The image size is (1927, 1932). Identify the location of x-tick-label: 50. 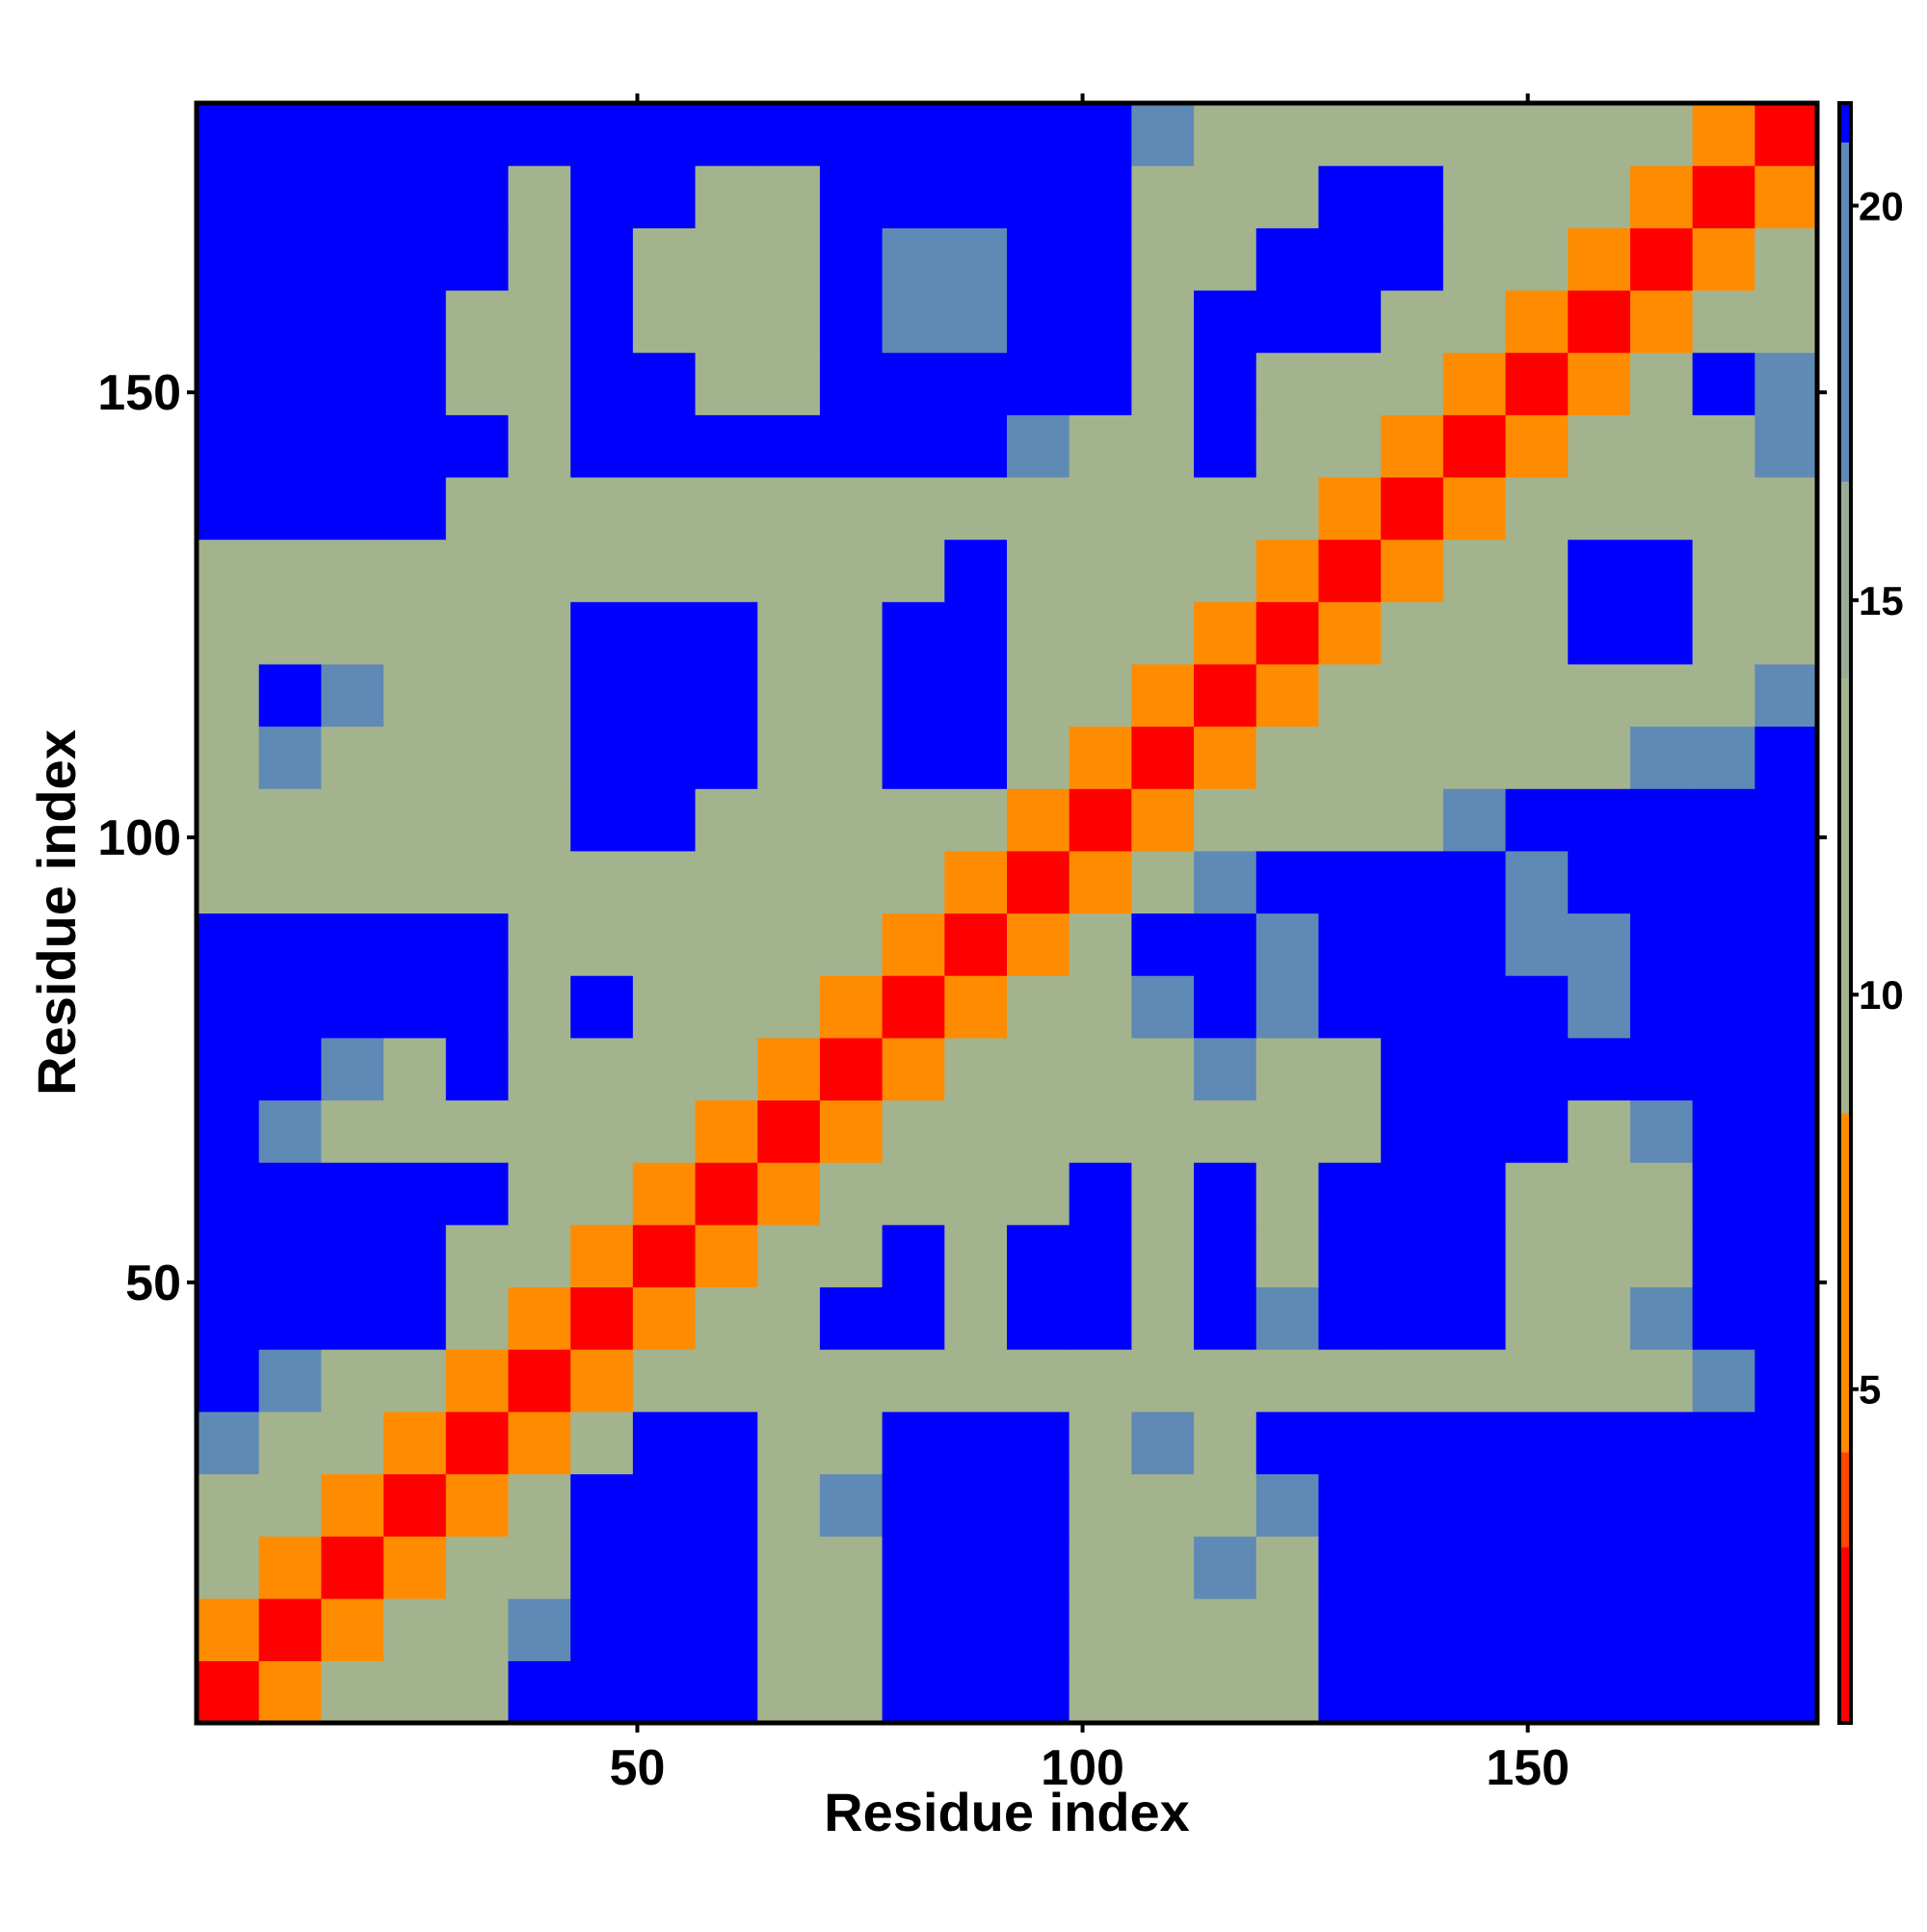
(638, 1768).